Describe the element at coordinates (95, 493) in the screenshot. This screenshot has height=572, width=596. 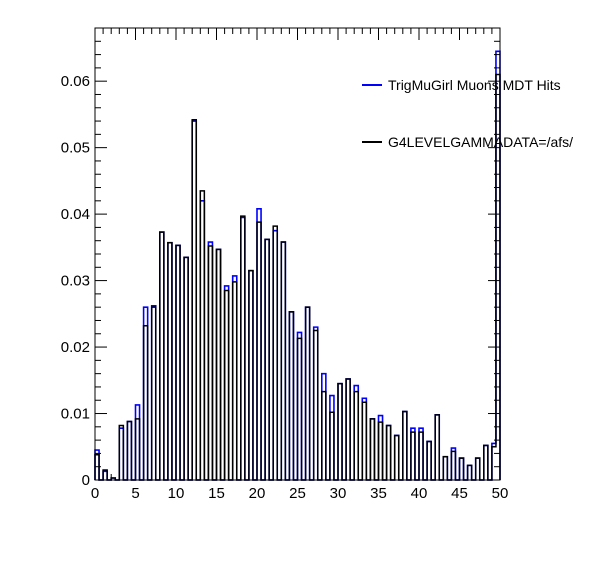
I see `x-tick-label: 0` at that location.